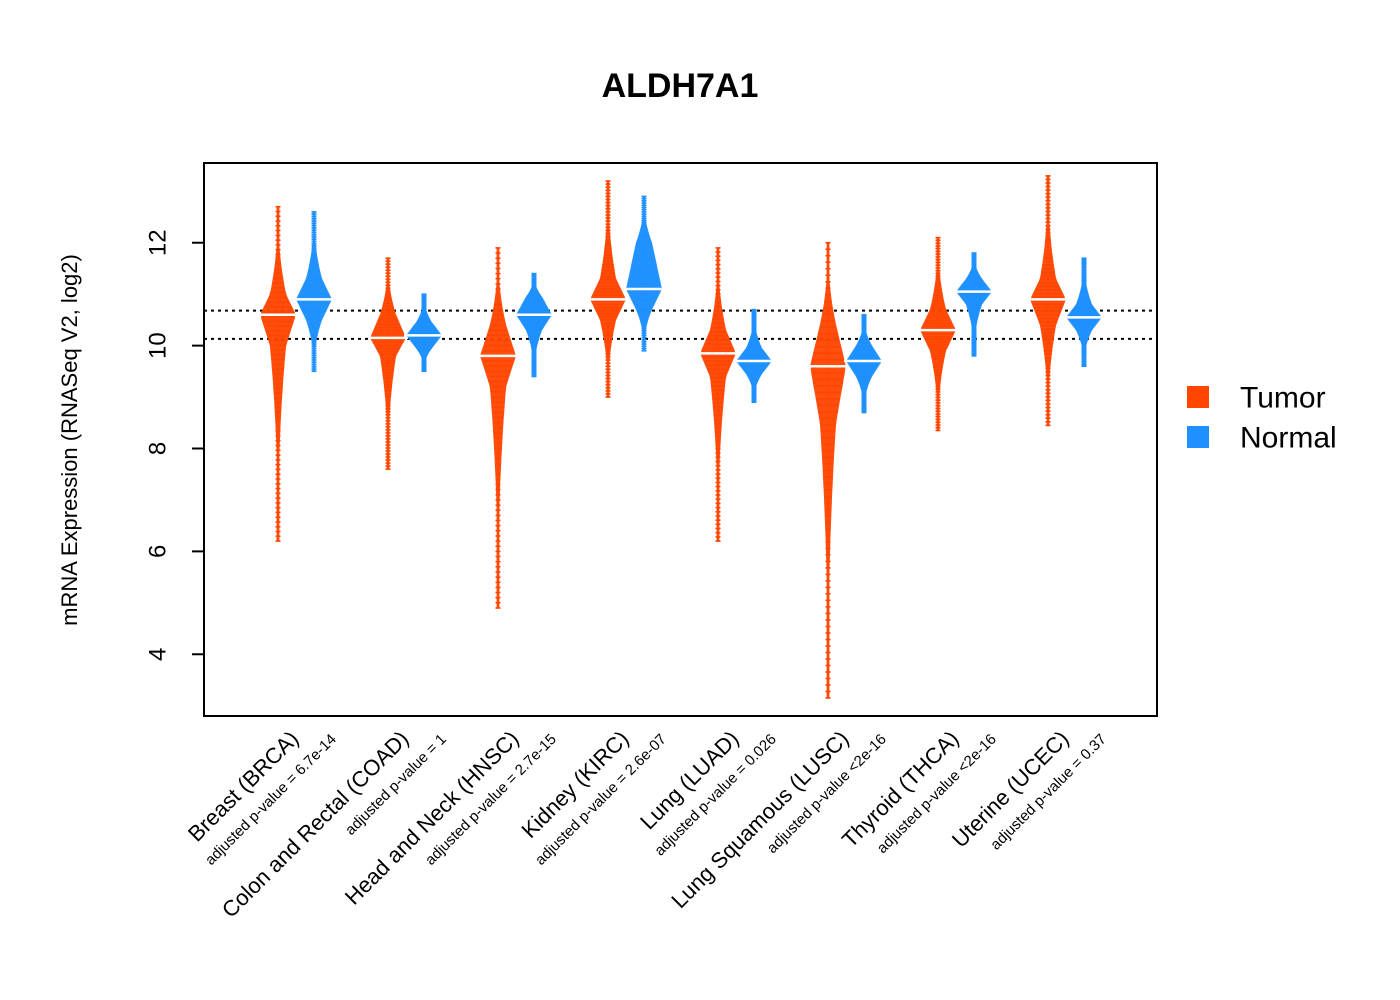 This screenshot has height=1000, width=1400. What do you see at coordinates (157, 345) in the screenshot?
I see `y-tick-label: 10` at bounding box center [157, 345].